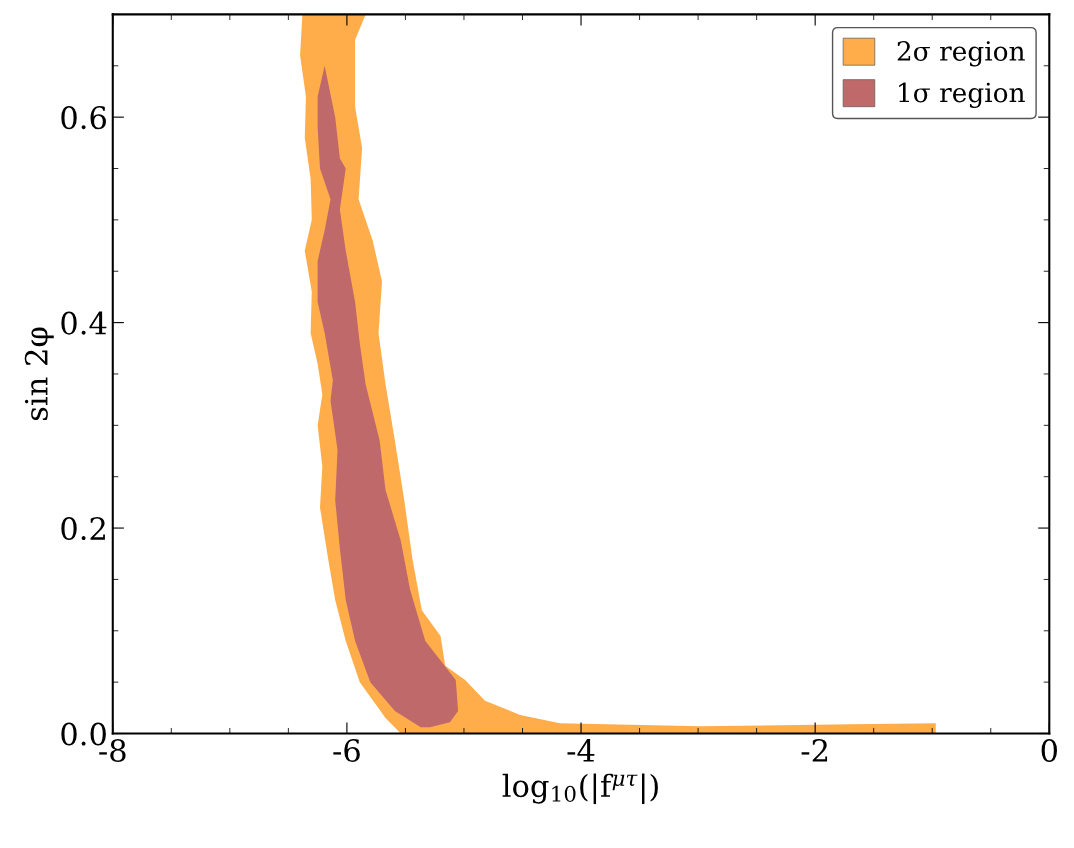  I want to click on y-tick-label: 0.4, so click(84, 323).